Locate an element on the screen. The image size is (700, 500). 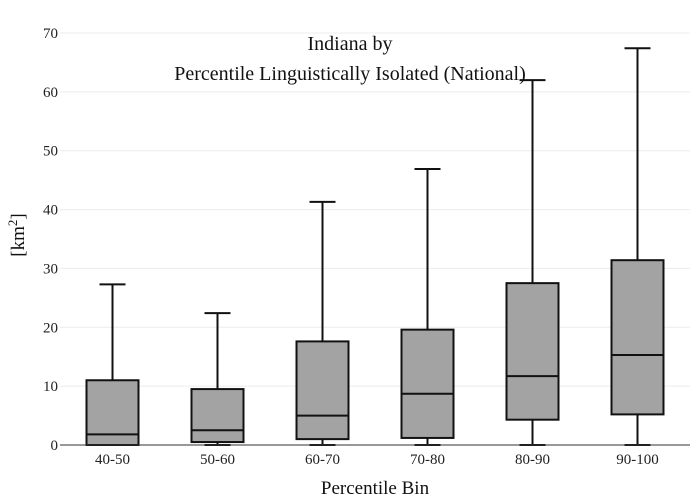
x-tick-labels: 40-50 50-60 60-70 70-80 80-90 90-100 is located at coordinates (377, 460).